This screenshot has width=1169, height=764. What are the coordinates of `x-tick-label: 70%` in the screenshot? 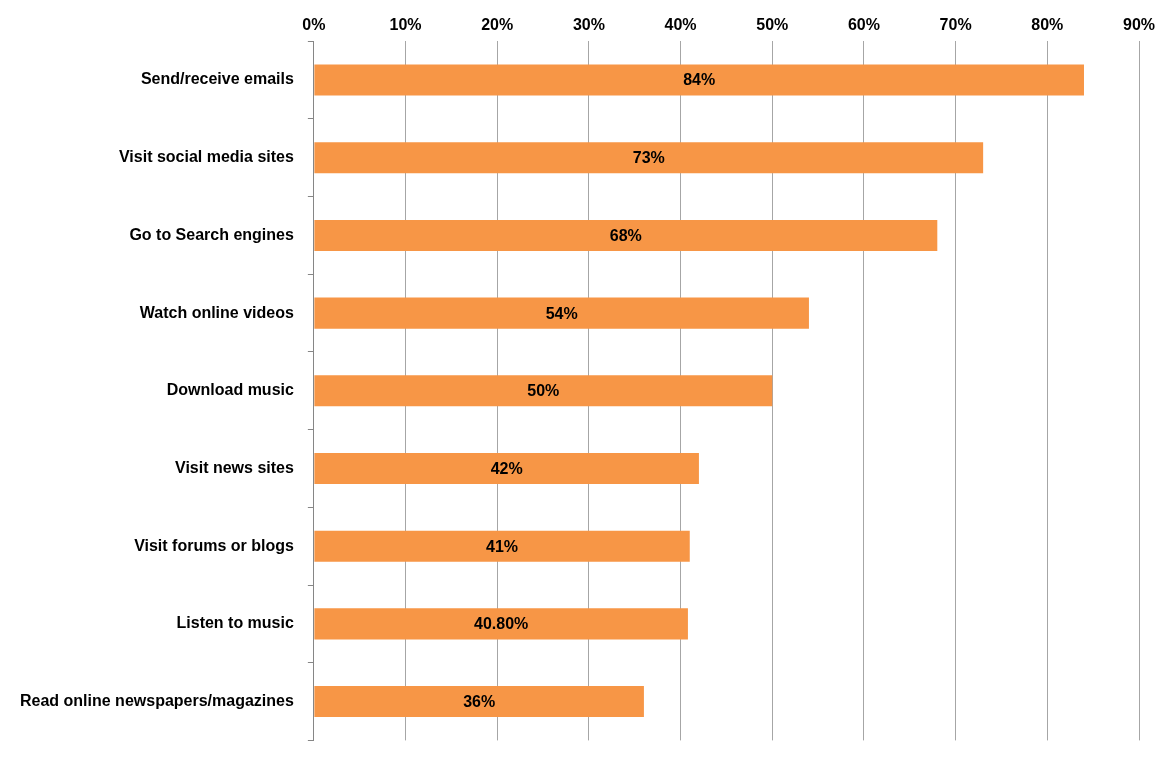 It's located at (955, 25).